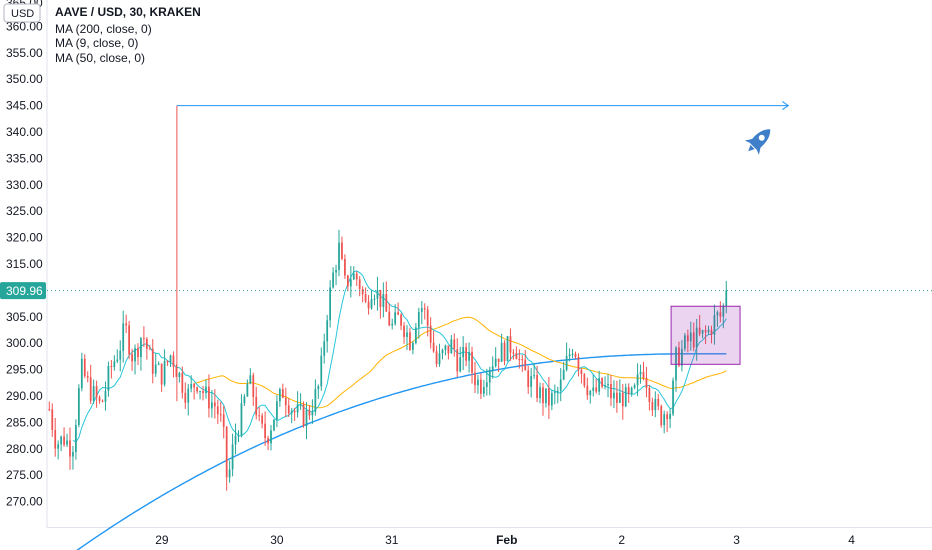  I want to click on indicator-ma9-label: MA (9, close, 0), so click(96, 43).